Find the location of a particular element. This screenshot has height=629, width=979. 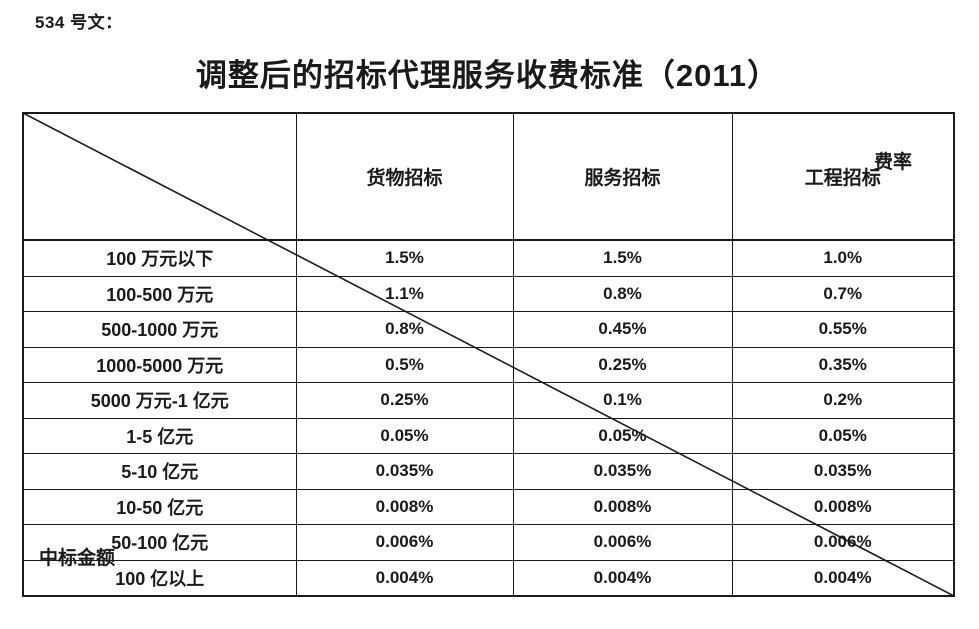

rate-cell: 0.1% is located at coordinates (622, 400).